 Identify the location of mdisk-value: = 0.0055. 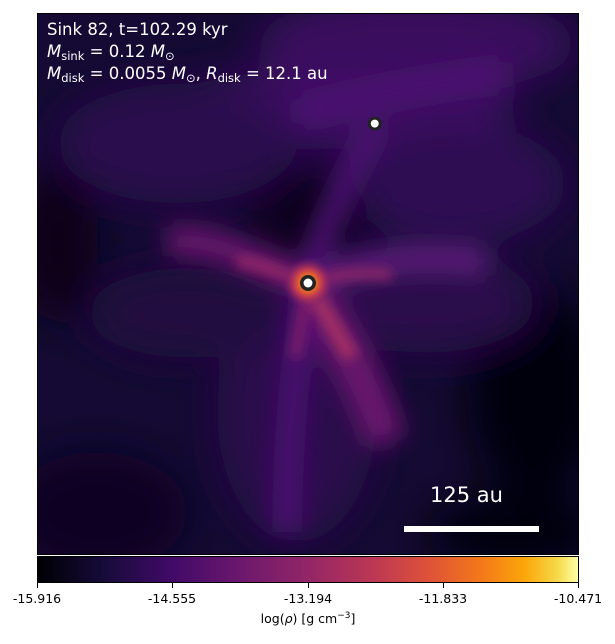
(128, 73).